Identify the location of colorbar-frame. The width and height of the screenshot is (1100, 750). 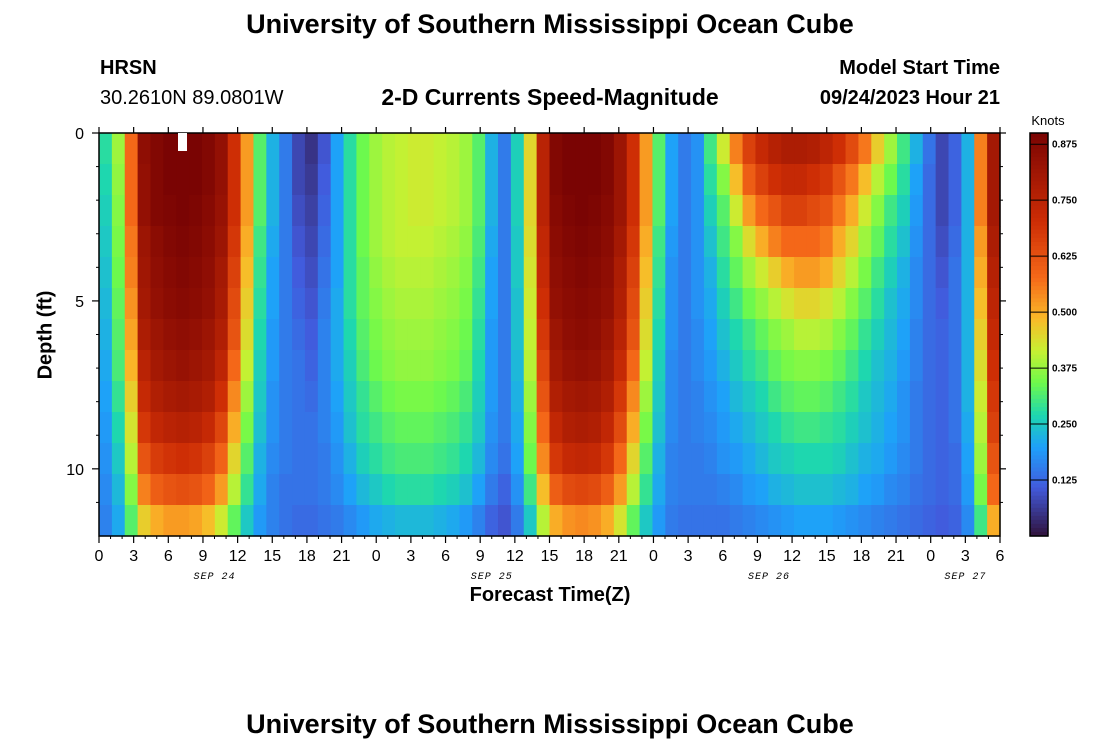
(1039, 334).